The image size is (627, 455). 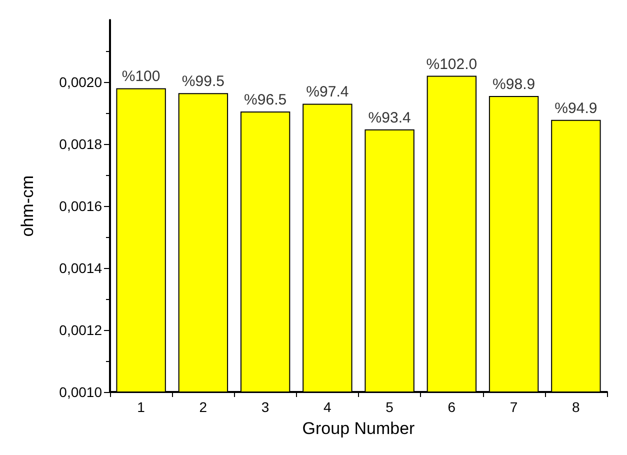 What do you see at coordinates (80, 82) in the screenshot?
I see `y-tick-label: 0,0020` at bounding box center [80, 82].